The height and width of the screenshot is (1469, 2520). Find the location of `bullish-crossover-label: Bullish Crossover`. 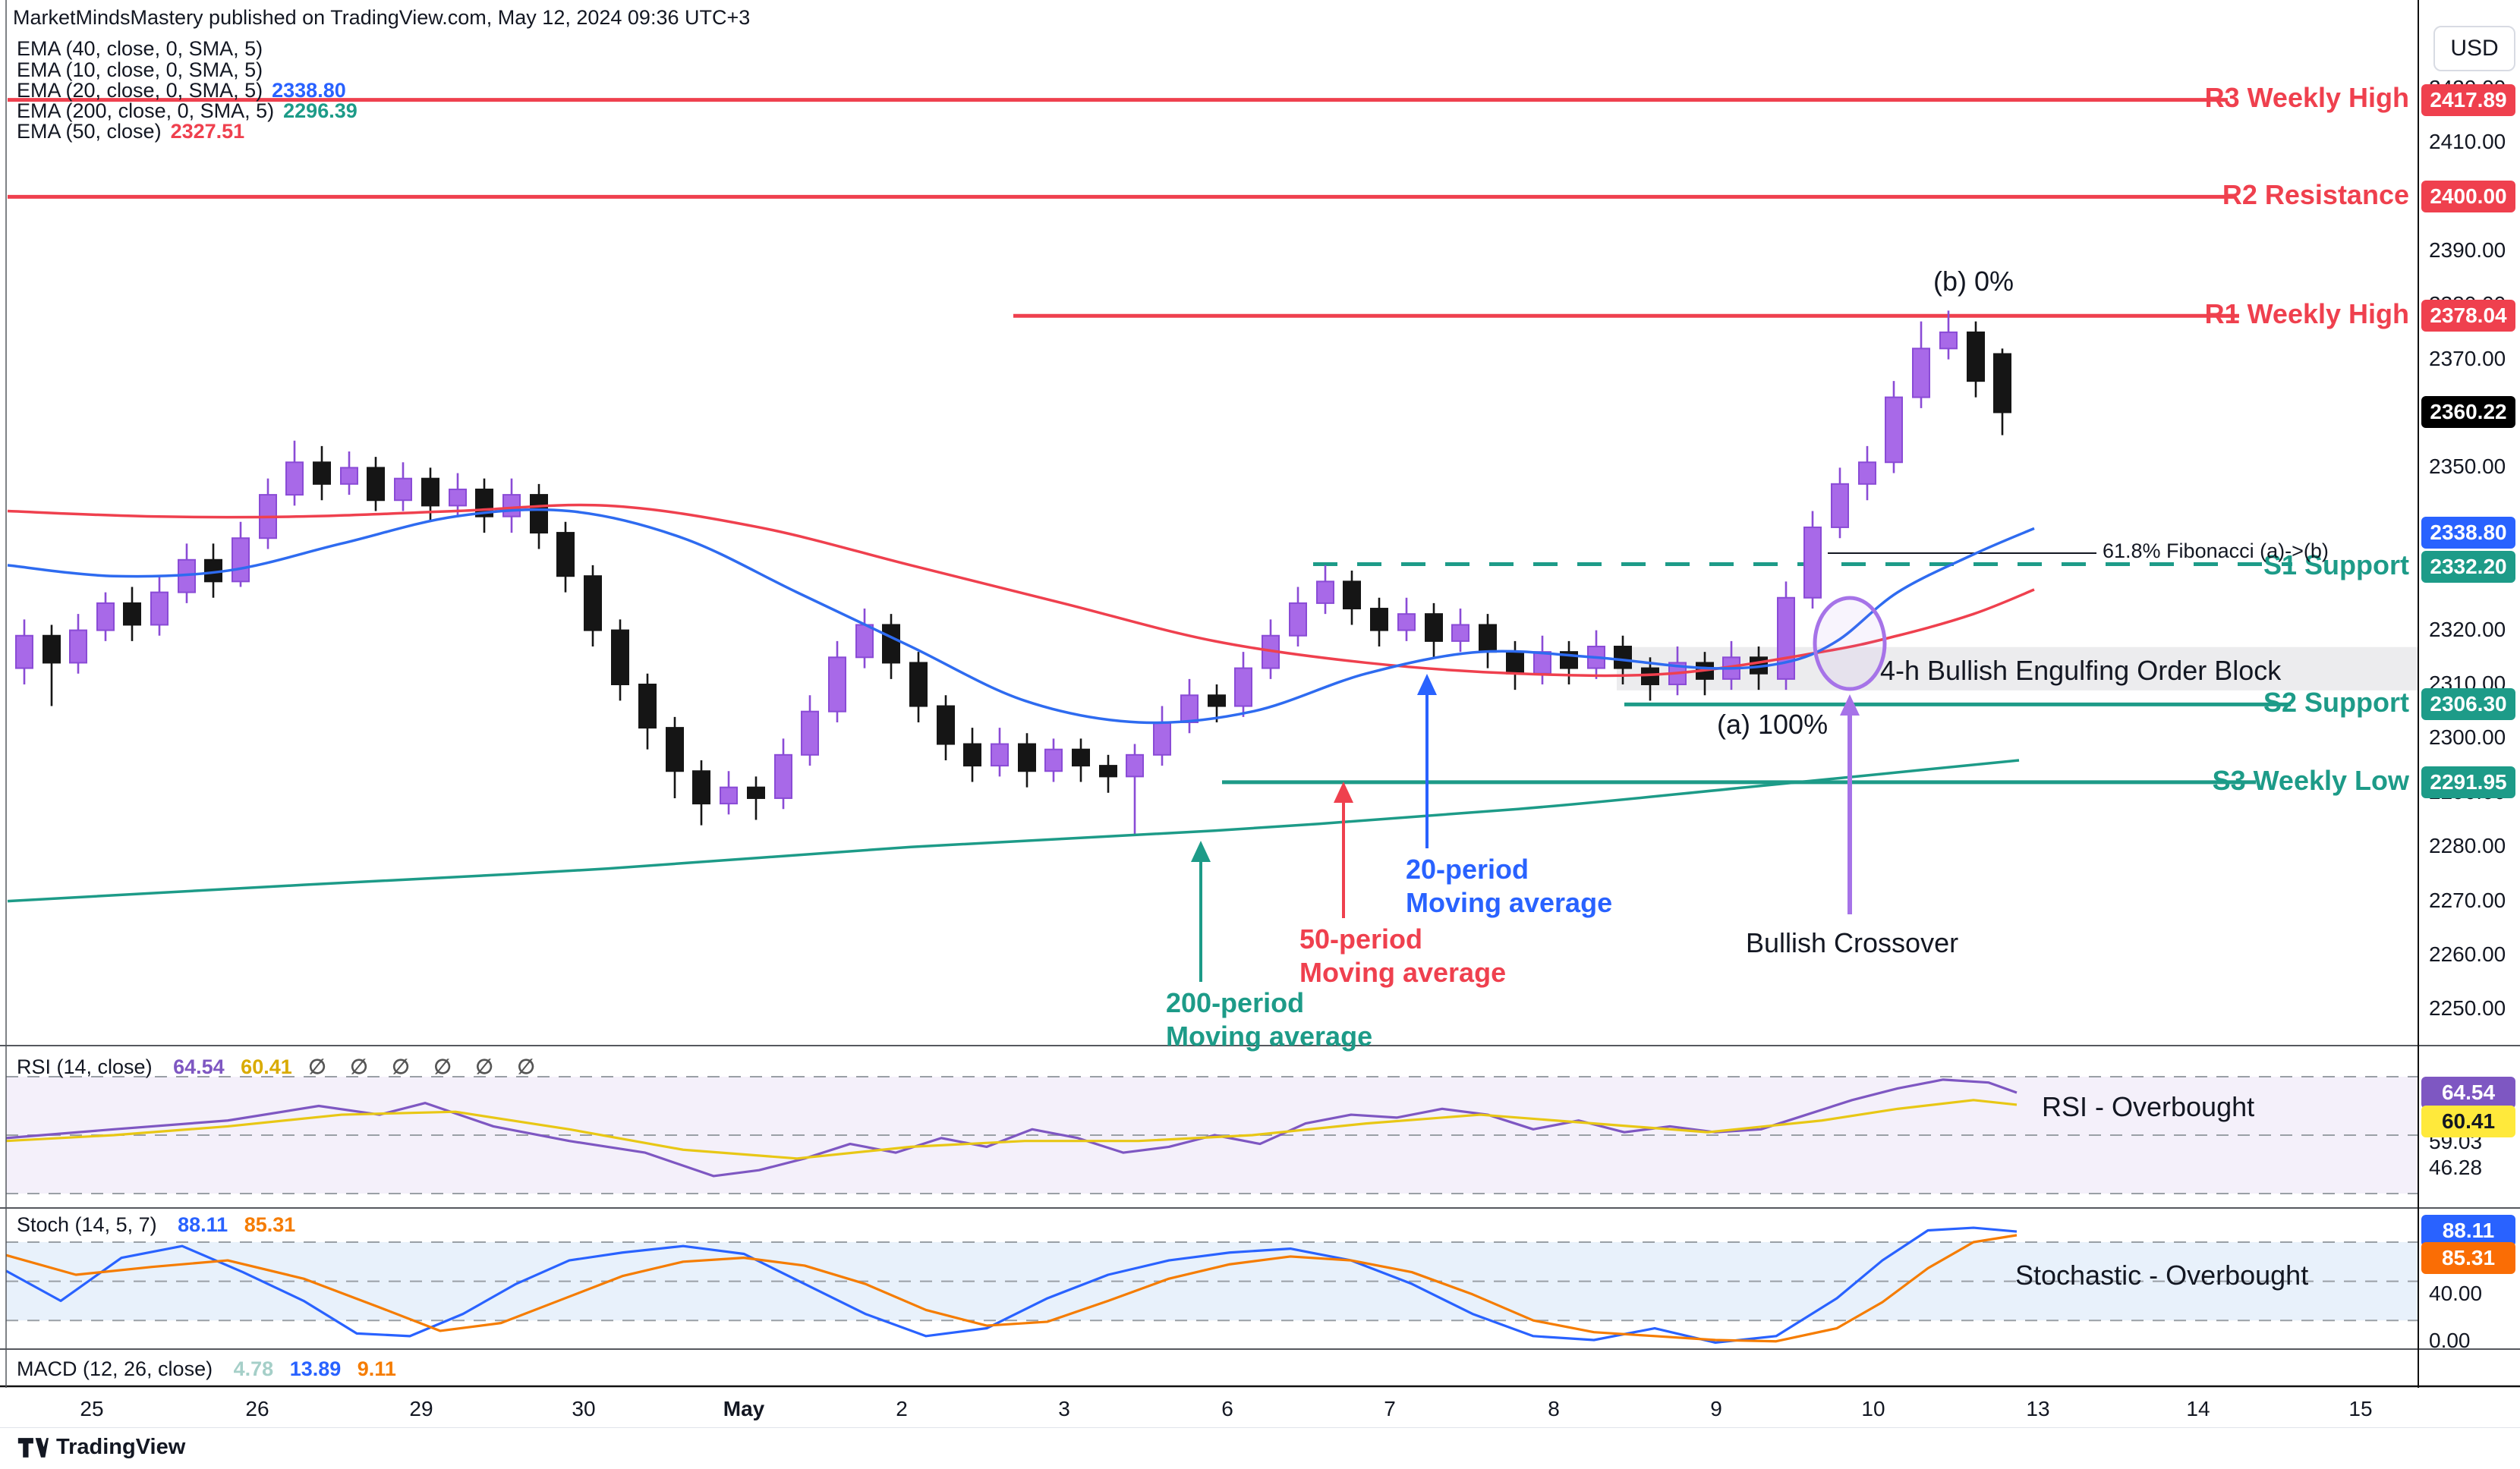

bullish-crossover-label: Bullish Crossover is located at coordinates (1852, 942).